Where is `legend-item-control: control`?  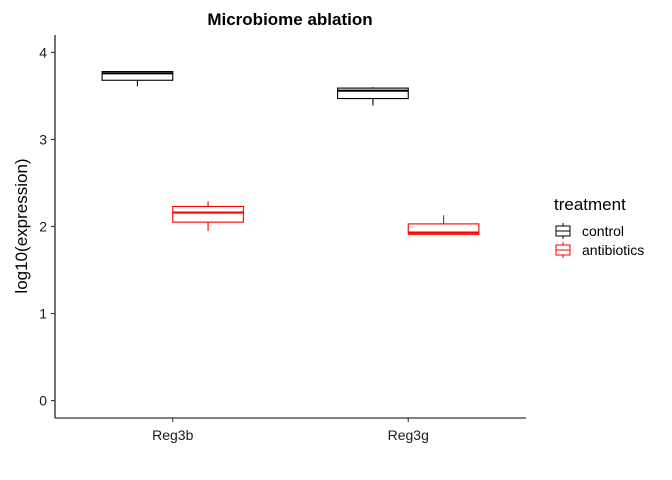
legend-item-control: control is located at coordinates (589, 231).